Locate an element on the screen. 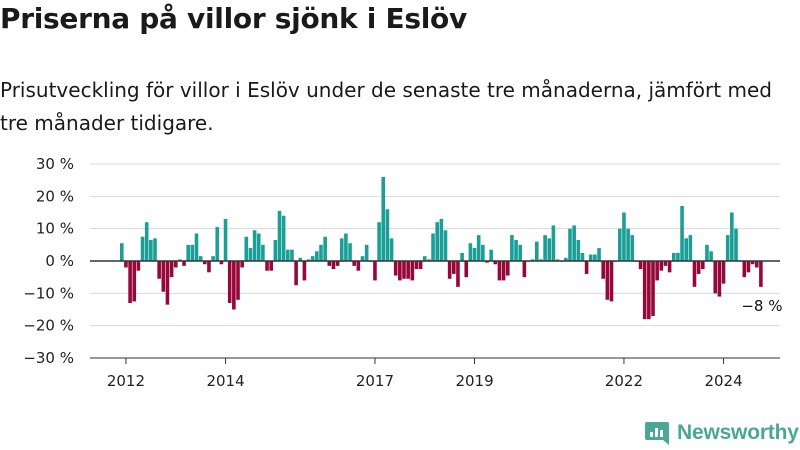  y-tick-label: −10 % is located at coordinates (48, 293).